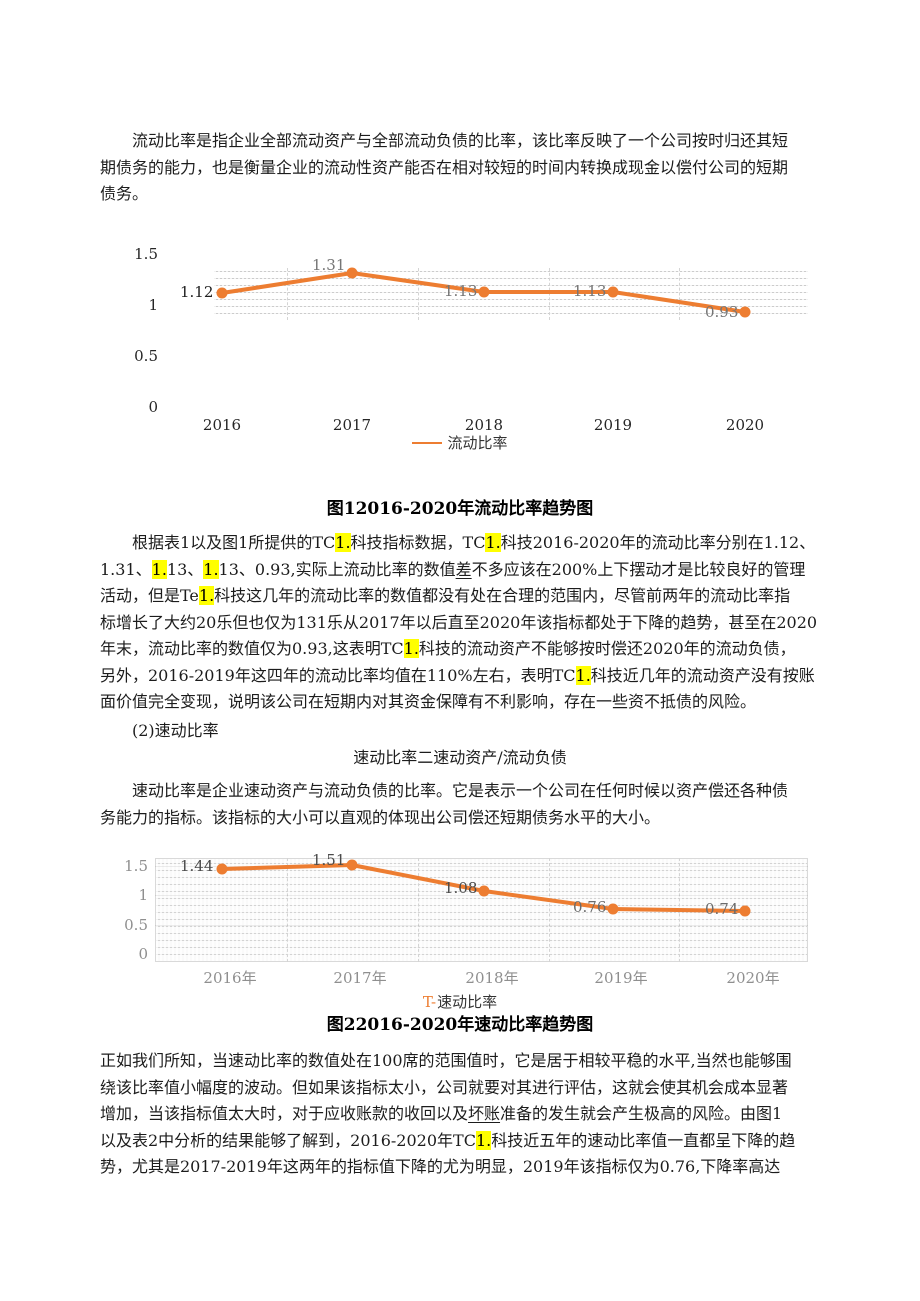 Image resolution: width=920 pixels, height=1301 pixels. What do you see at coordinates (252, 648) in the screenshot?
I see `text-segment: 年末，流动比率的数值仅为0.93,这表明TC` at bounding box center [252, 648].